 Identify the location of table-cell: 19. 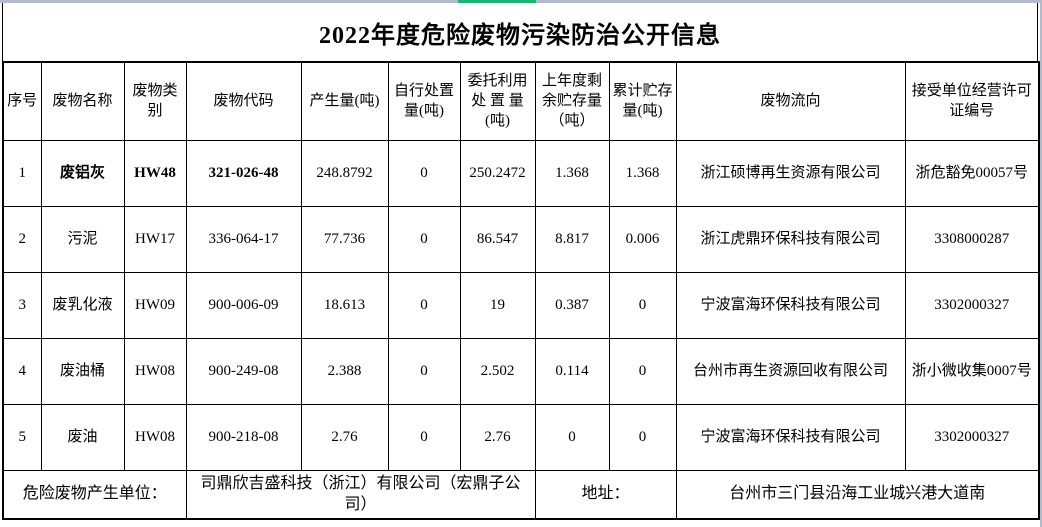
(497, 305).